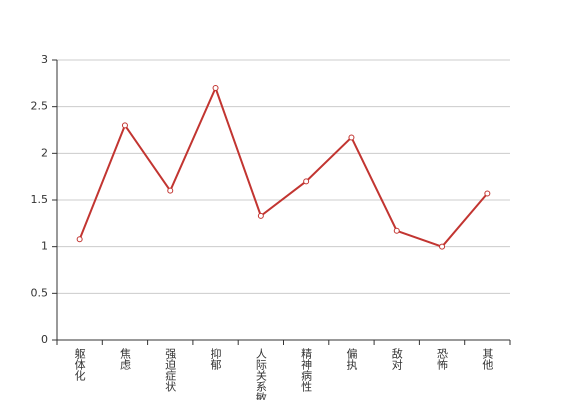 Image resolution: width=567 pixels, height=400 pixels. I want to click on y-tick-label: 2, so click(44, 152).